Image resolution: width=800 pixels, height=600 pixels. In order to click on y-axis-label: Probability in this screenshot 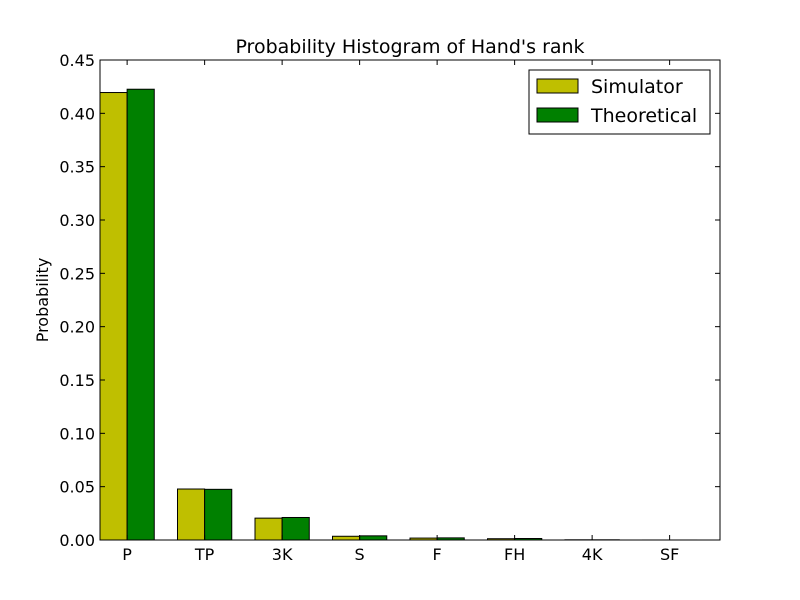, I will do `click(42, 300)`.